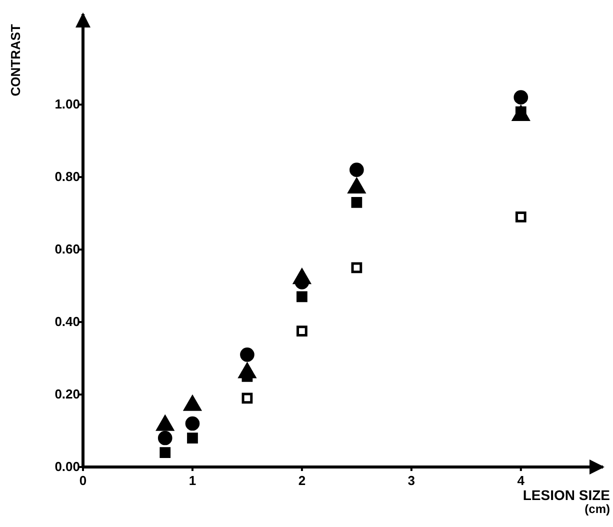 This screenshot has height=527, width=613. I want to click on y-tick-label: 0.20, so click(67, 394).